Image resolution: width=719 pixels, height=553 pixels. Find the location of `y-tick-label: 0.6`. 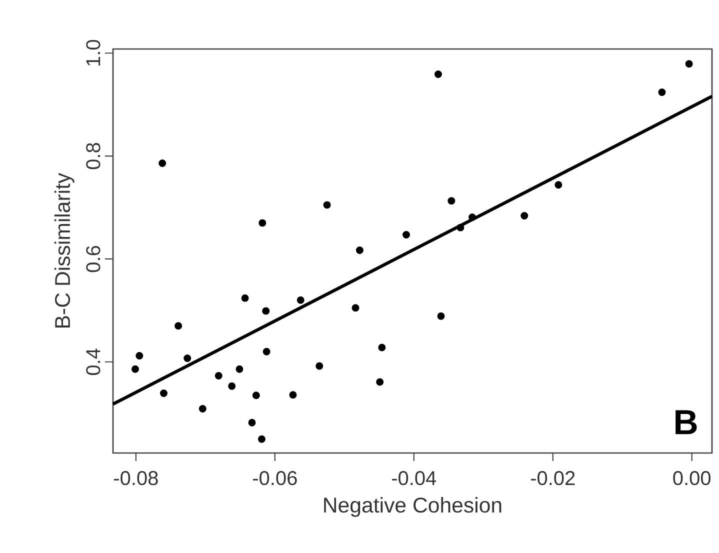

y-tick-label: 0.6 is located at coordinates (93, 259).